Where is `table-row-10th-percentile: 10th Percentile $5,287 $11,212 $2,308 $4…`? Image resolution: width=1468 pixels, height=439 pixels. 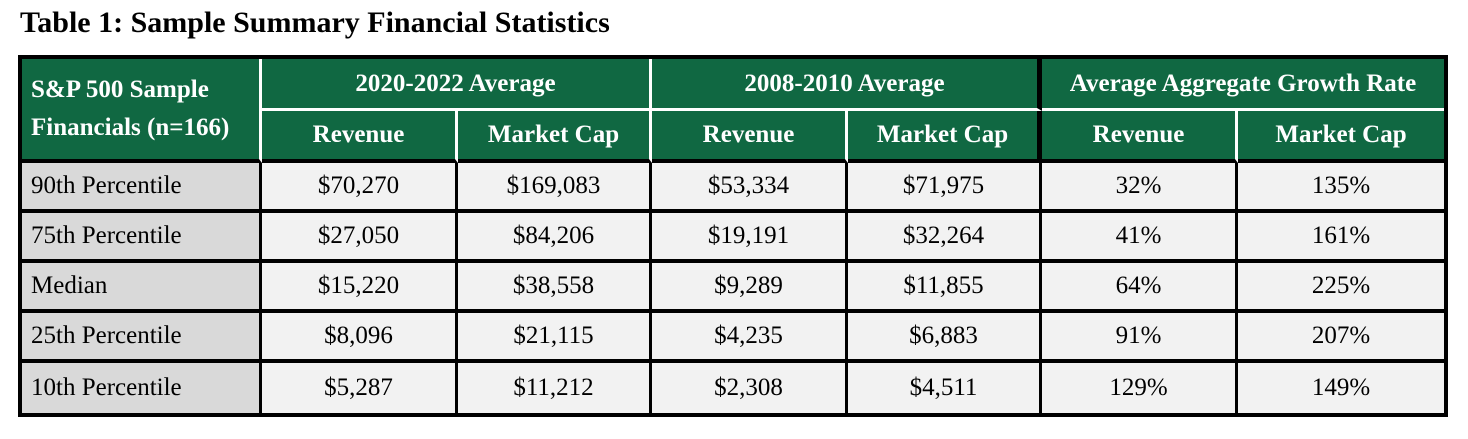
table-row-10th-percentile: 10th Percentile $5,287 $11,212 $2,308 $4… is located at coordinates (733, 388).